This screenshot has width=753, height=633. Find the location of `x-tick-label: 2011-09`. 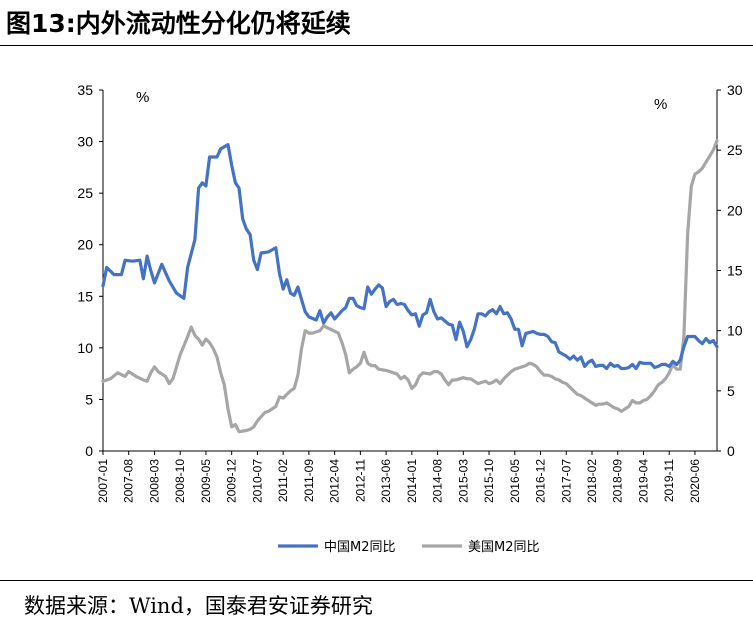

x-tick-label: 2011-09 is located at coordinates (309, 480).